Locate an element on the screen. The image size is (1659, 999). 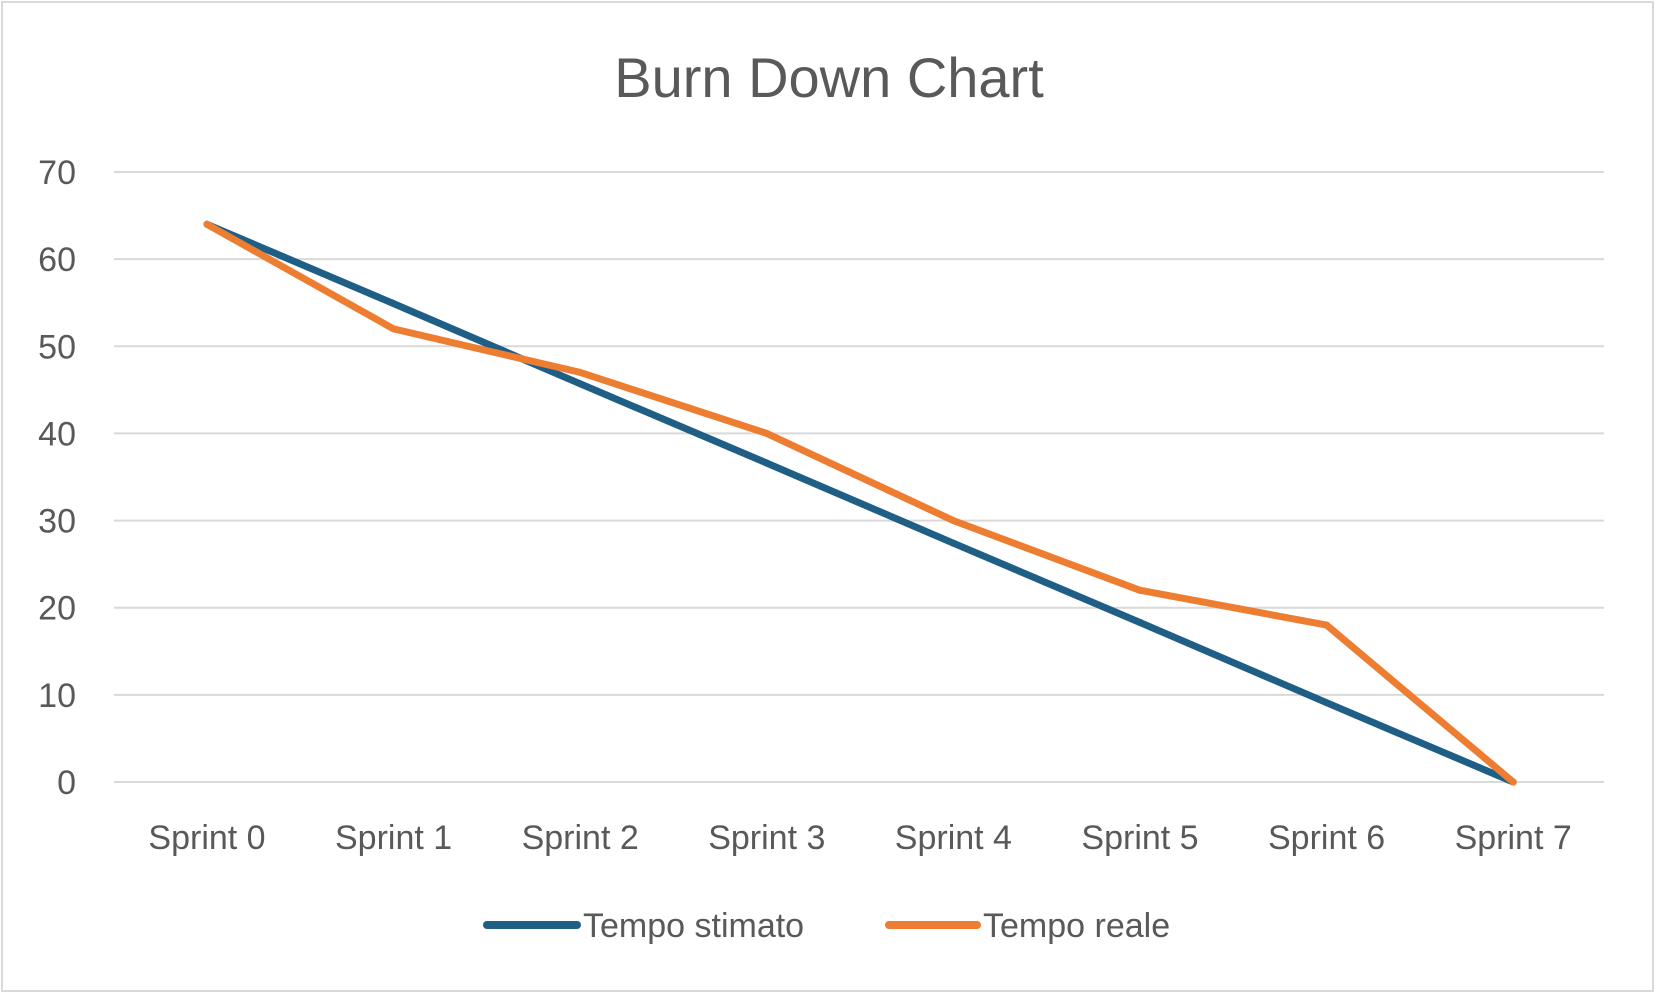
y-tick-label: 70 is located at coordinates (57, 173).